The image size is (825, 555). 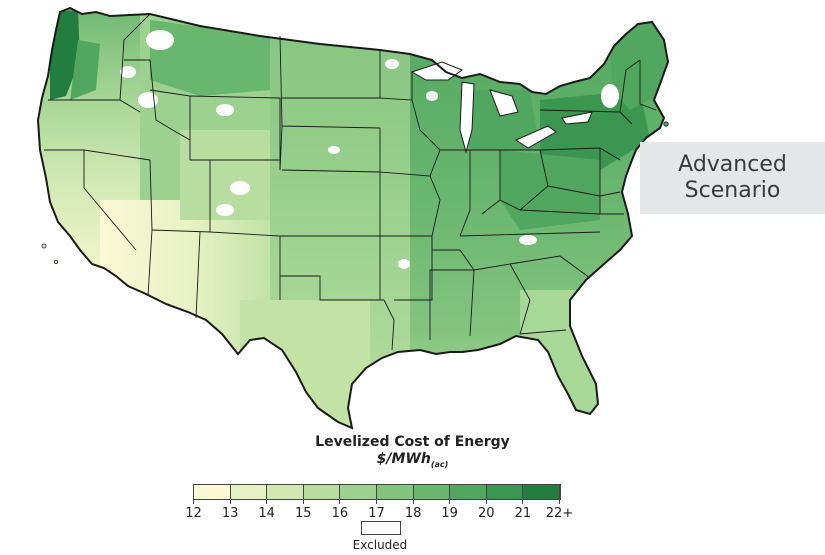 I want to click on legend-unit: $/MWh(ac), so click(x=412, y=460).